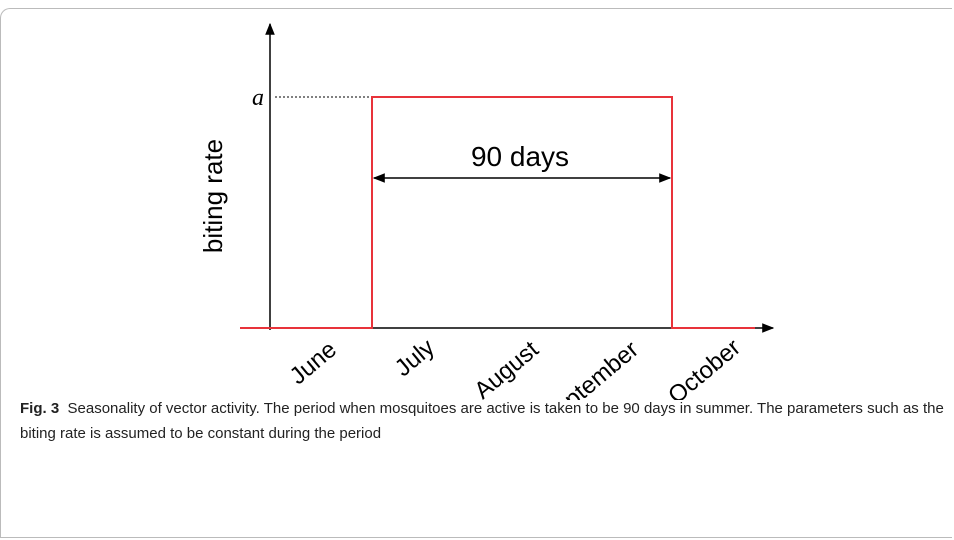 The height and width of the screenshot is (540, 954). I want to click on month-label: October, so click(704, 367).